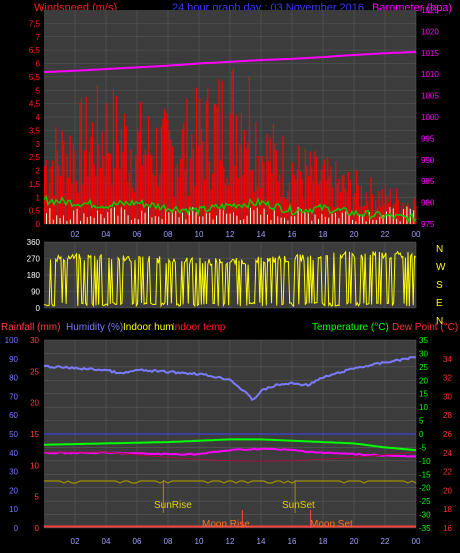  Describe the element at coordinates (447, 378) in the screenshot. I see `dewpoint-tick-label: 32` at that location.